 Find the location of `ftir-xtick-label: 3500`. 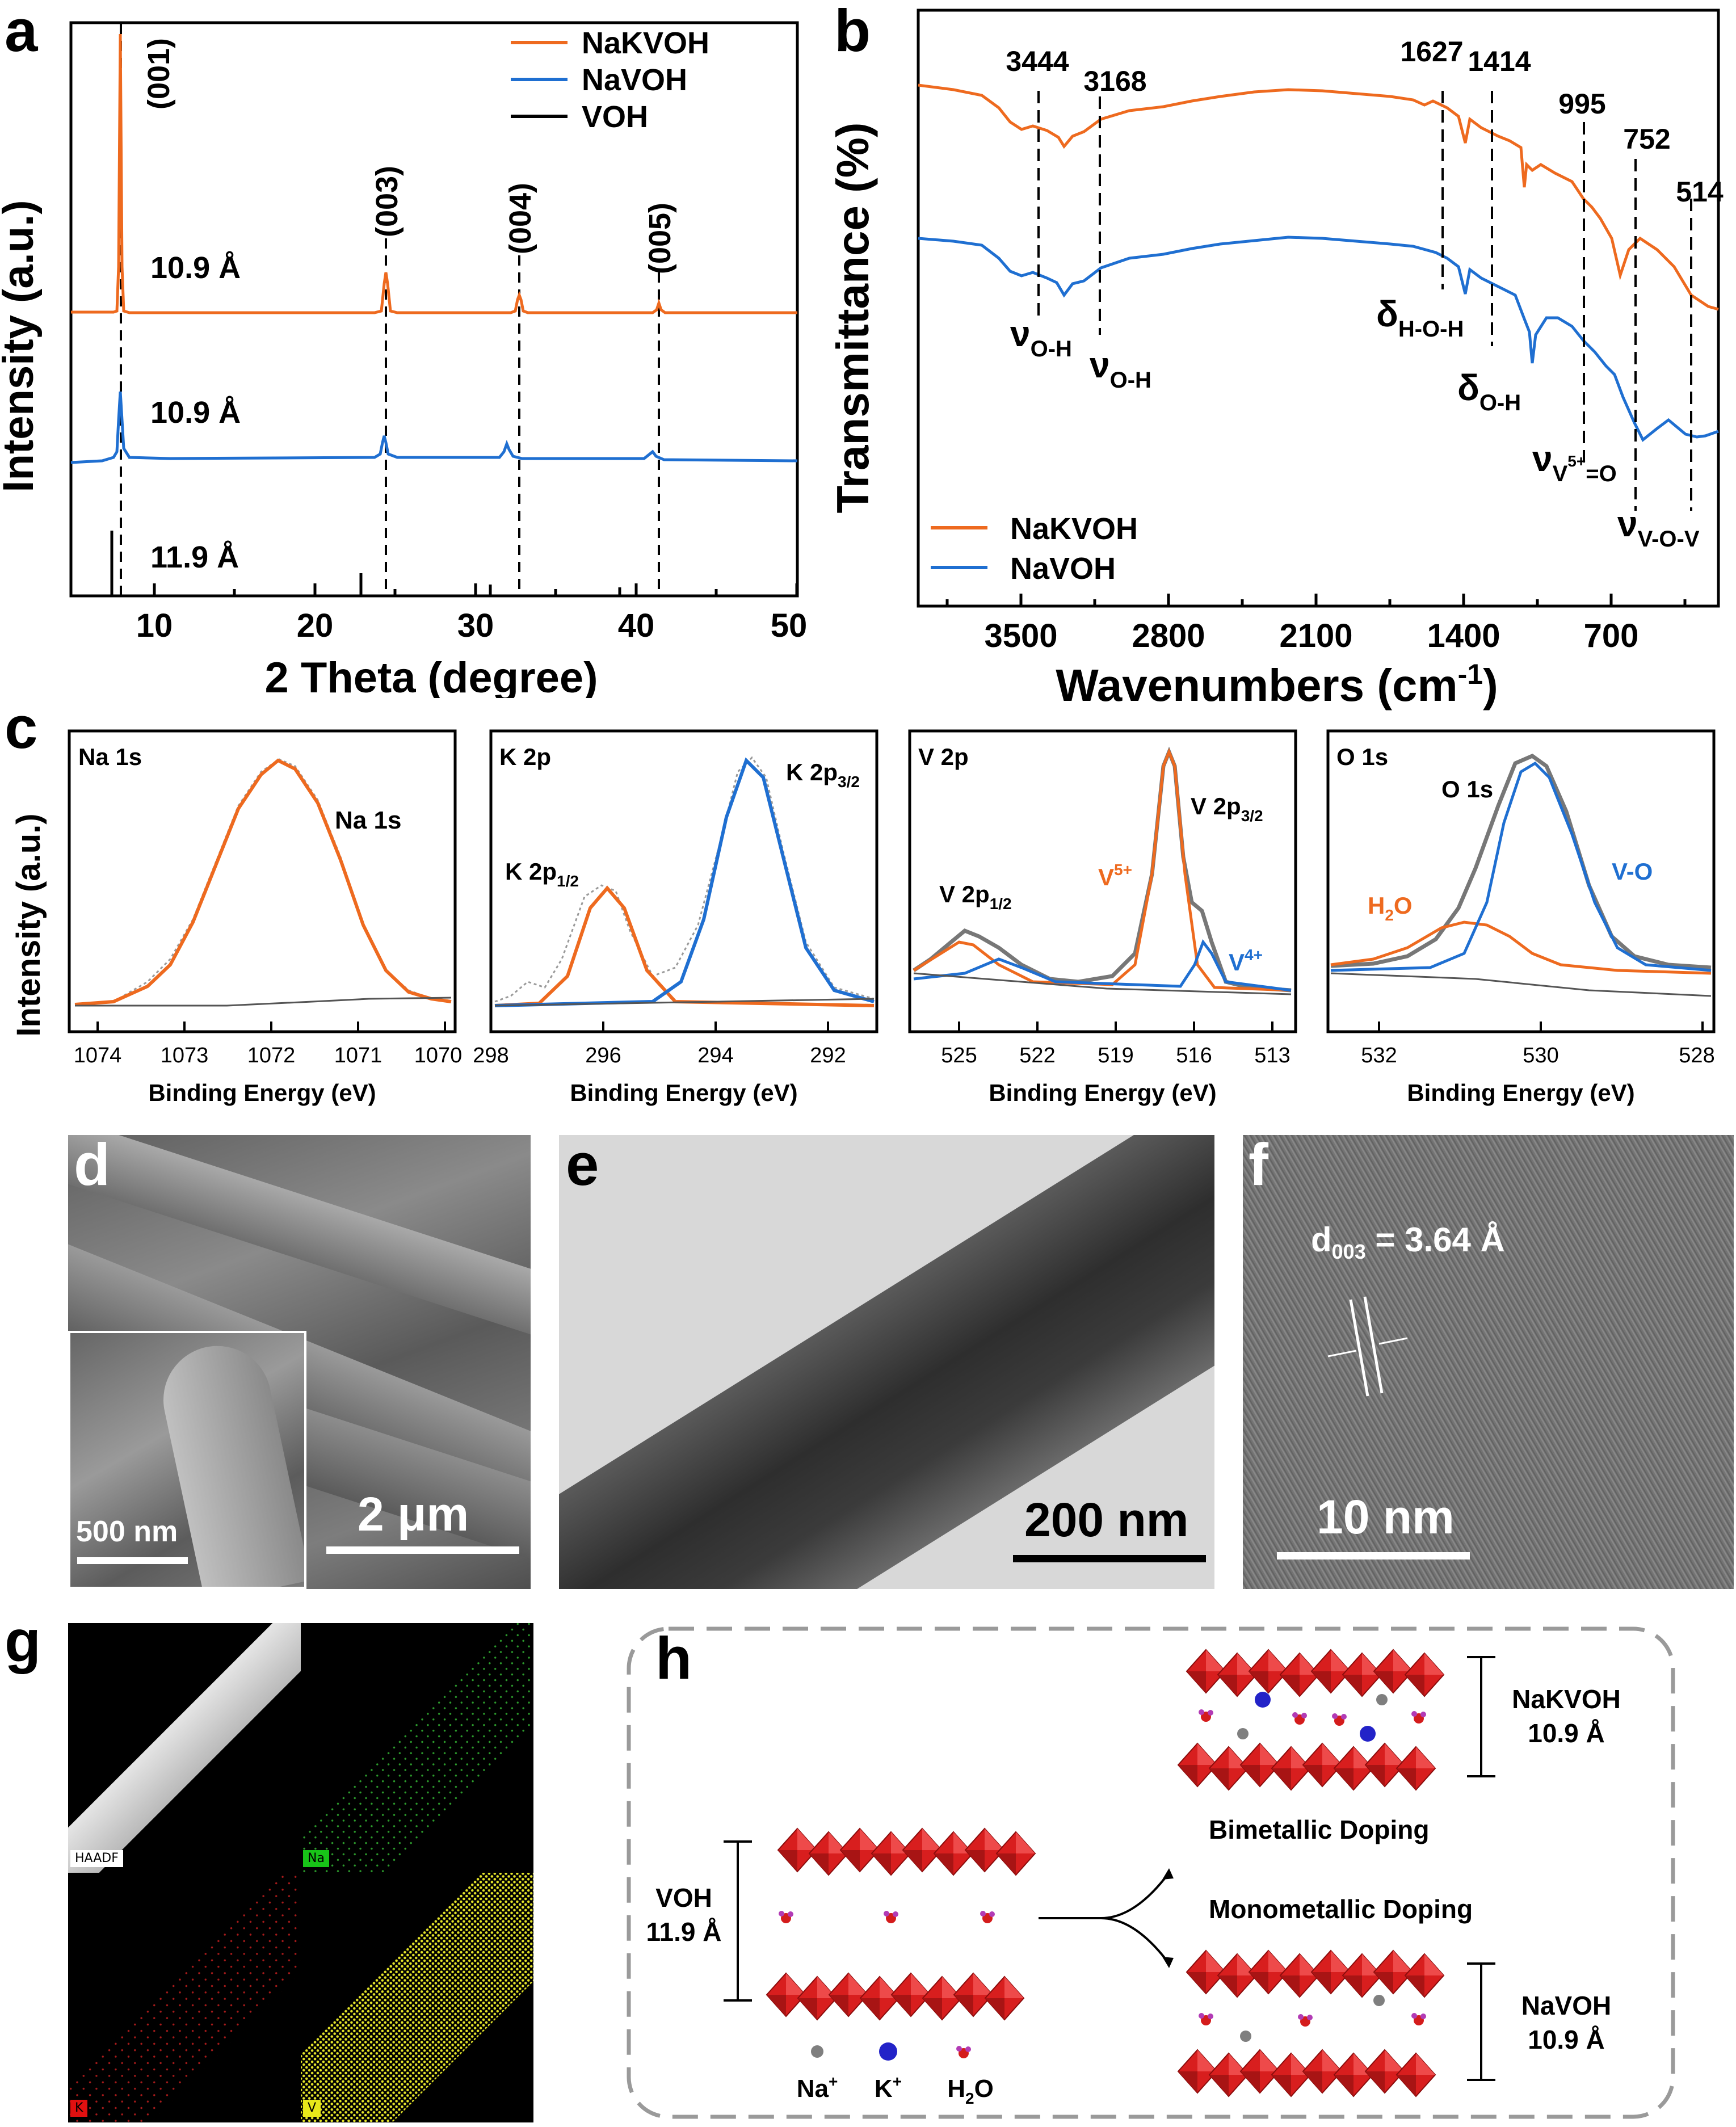

ftir-xtick-label: 3500 is located at coordinates (1020, 635).